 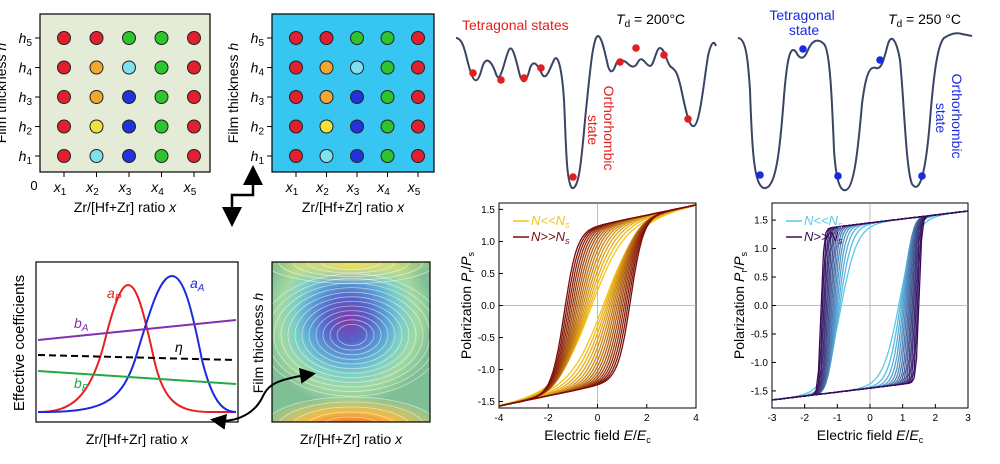 What do you see at coordinates (761, 249) in the screenshot?
I see `y-tick-label: 1.0` at bounding box center [761, 249].